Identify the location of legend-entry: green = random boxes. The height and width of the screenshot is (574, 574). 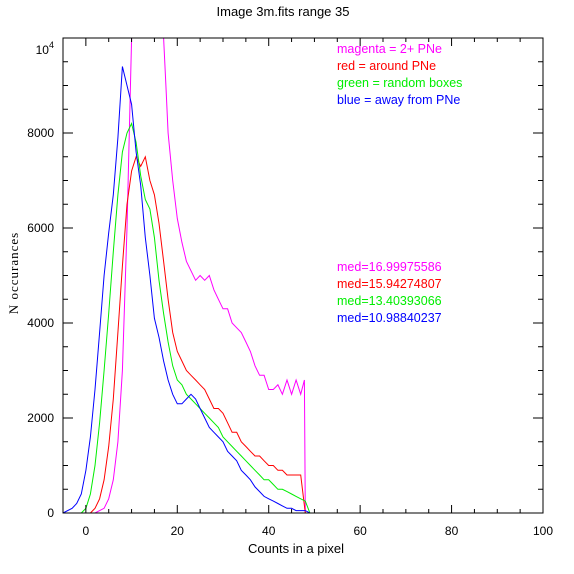
(399, 83).